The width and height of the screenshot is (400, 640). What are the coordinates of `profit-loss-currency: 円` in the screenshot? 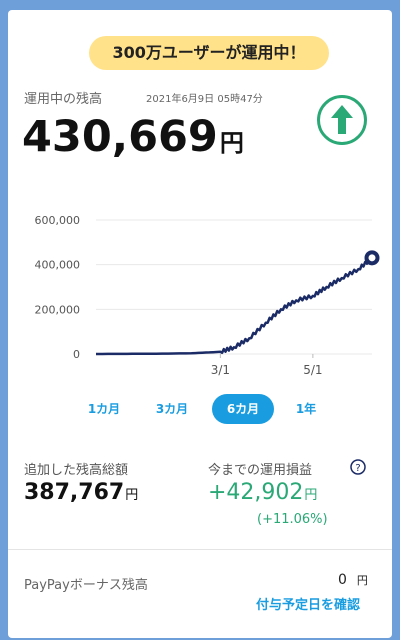 It's located at (311, 495).